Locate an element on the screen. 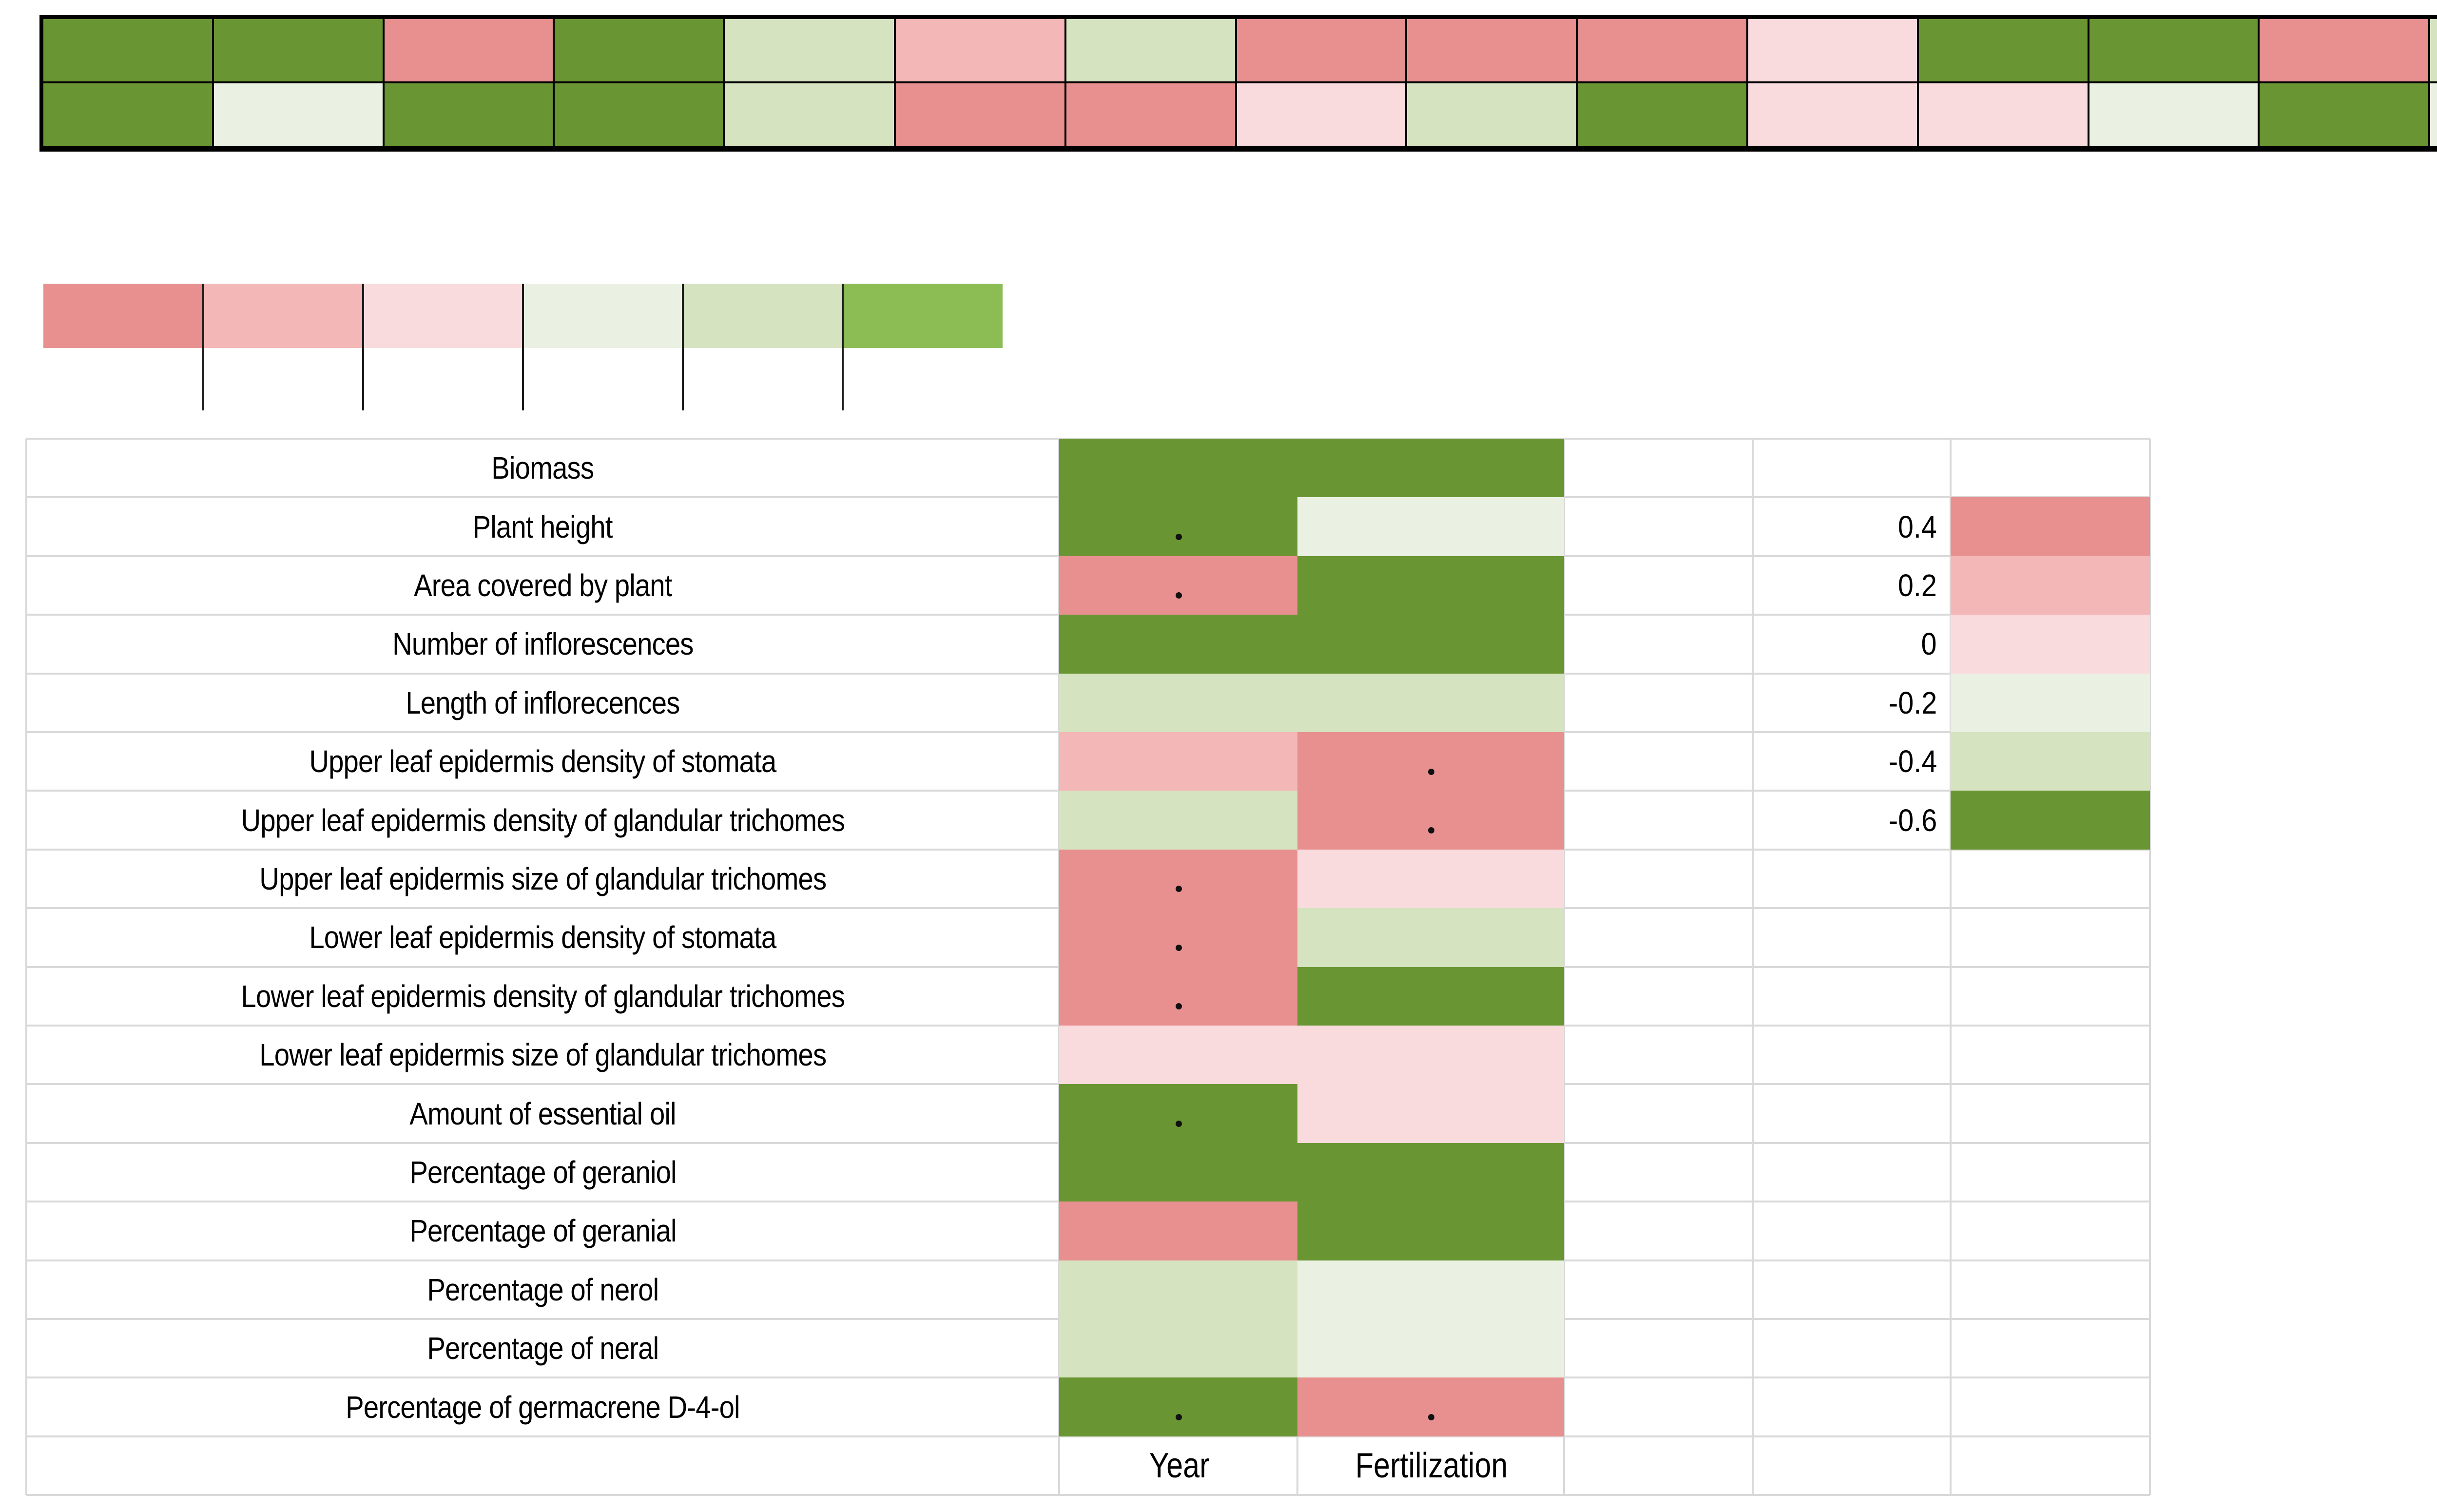 The height and width of the screenshot is (1512, 2437). row-label-cell: Percentage of geranial is located at coordinates (543, 1231).